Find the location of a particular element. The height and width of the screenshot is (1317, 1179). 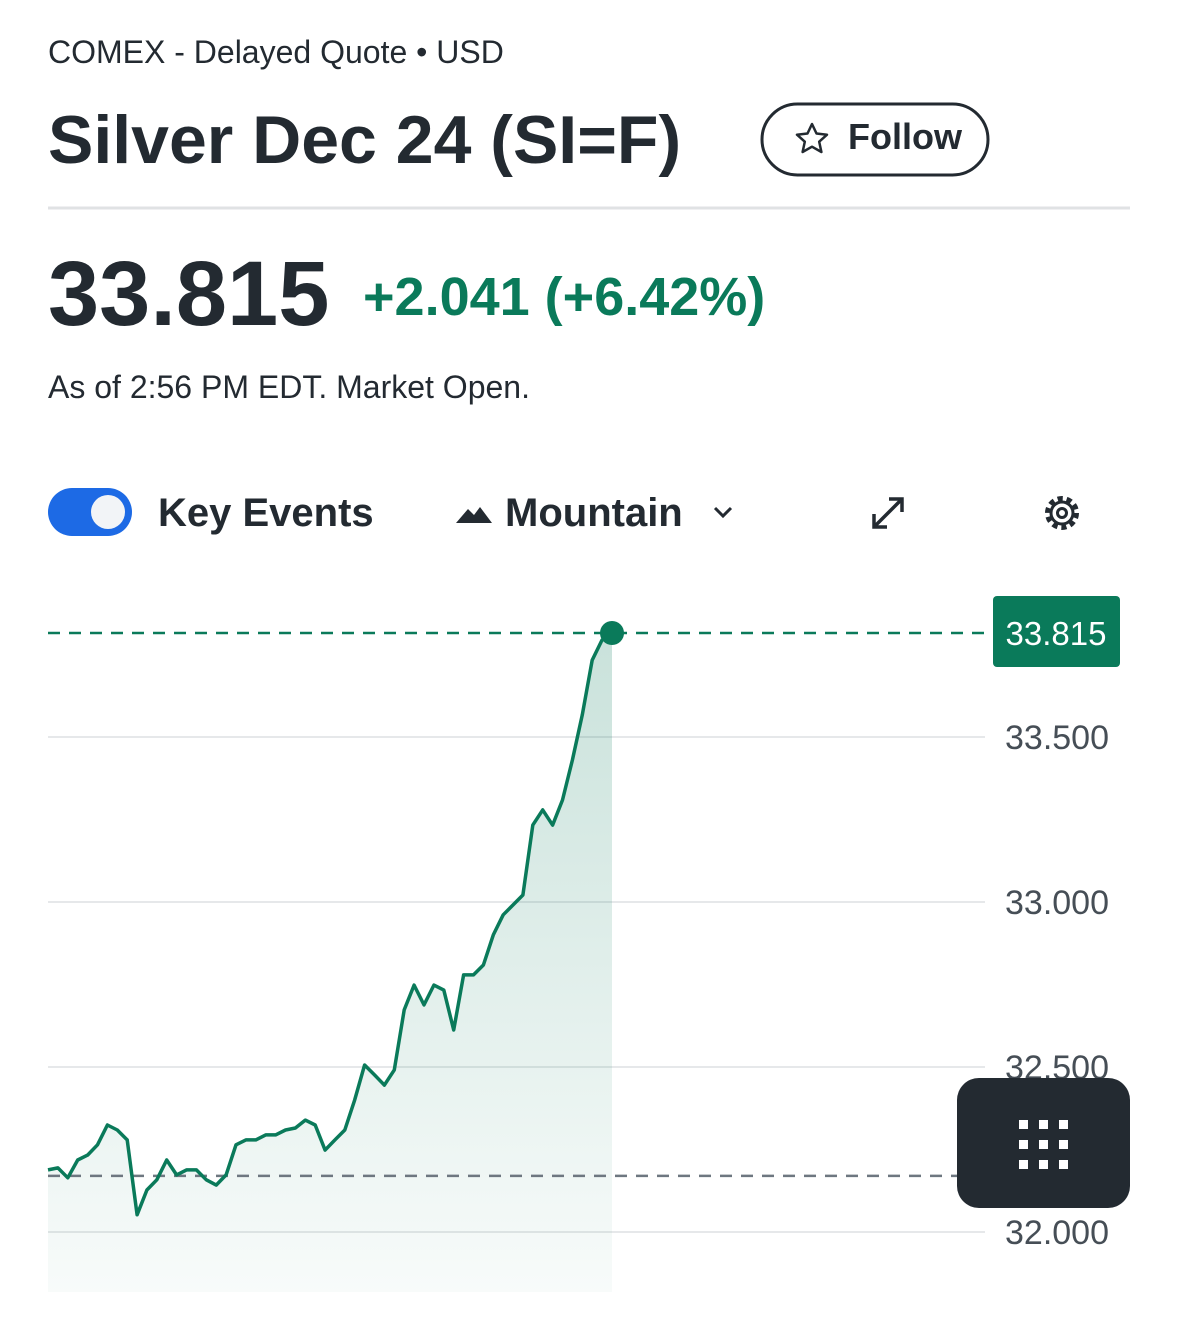

follow-border is located at coordinates (875, 139).